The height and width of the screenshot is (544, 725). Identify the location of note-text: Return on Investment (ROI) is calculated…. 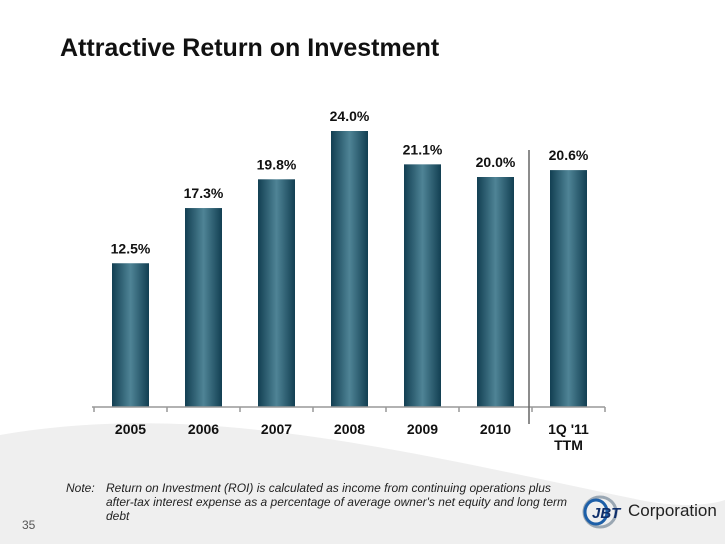
(337, 502).